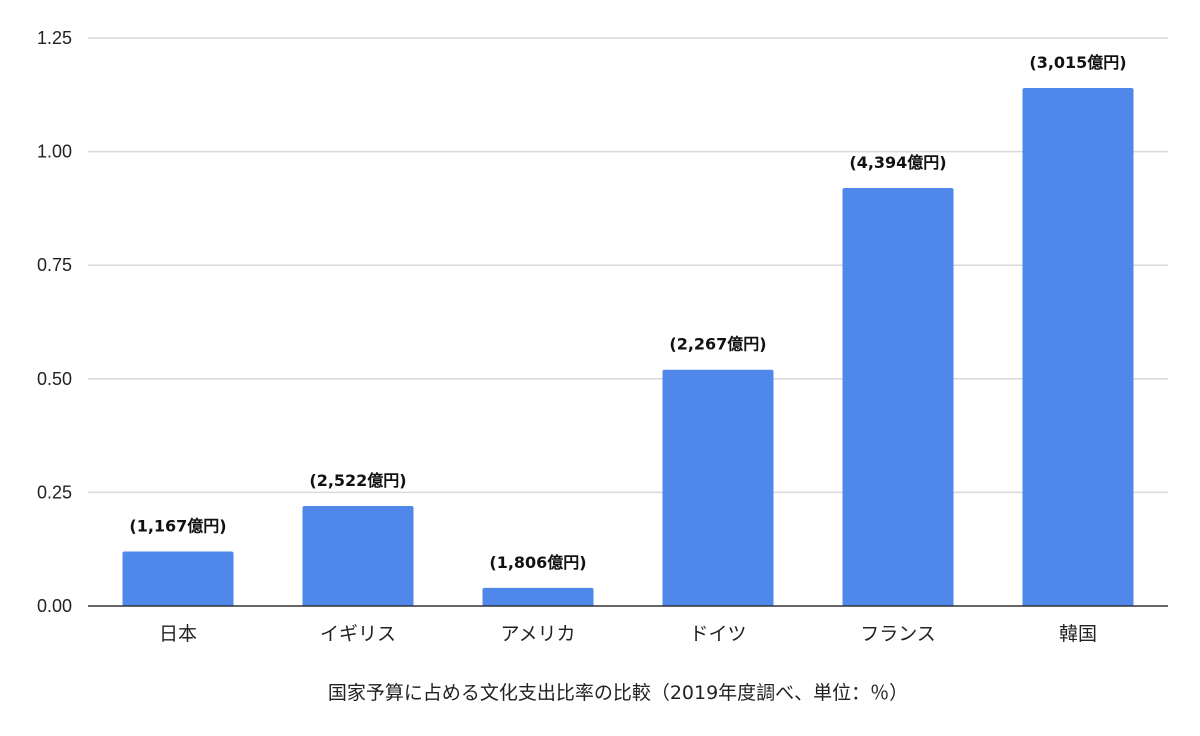  I want to click on category-label-1: イギリス, so click(358, 634).